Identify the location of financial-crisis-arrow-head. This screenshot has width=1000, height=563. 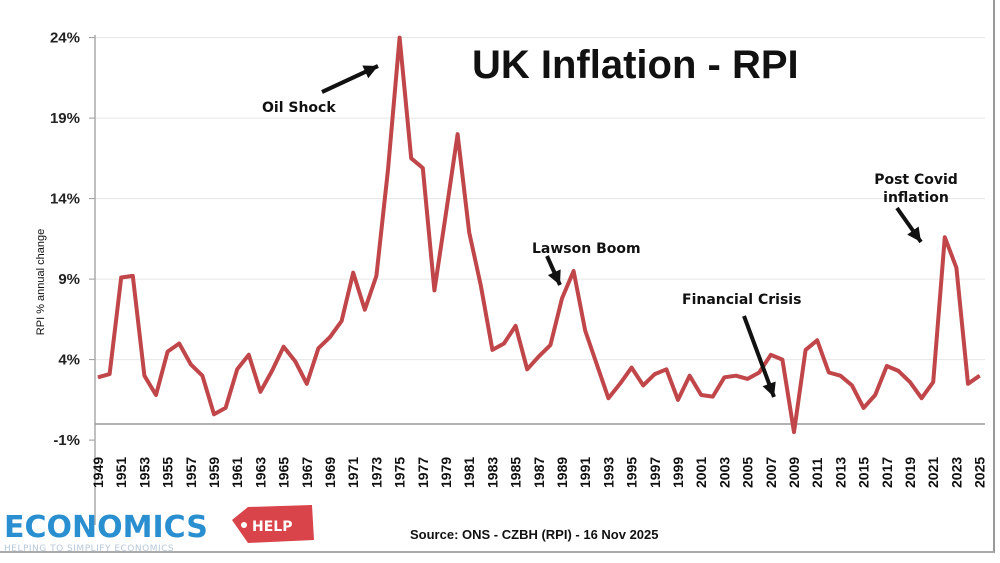
(769, 389).